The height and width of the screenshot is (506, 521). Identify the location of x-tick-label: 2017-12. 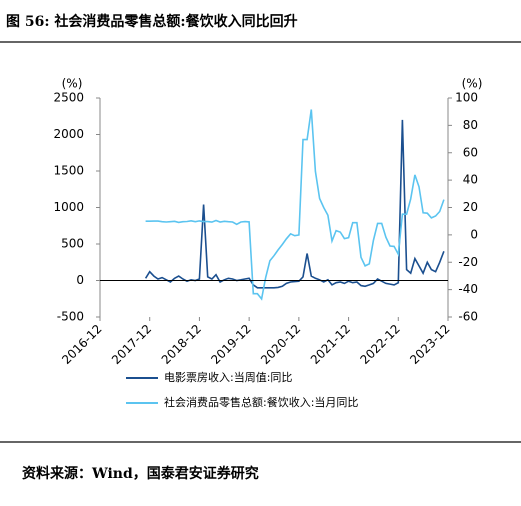
(131, 344).